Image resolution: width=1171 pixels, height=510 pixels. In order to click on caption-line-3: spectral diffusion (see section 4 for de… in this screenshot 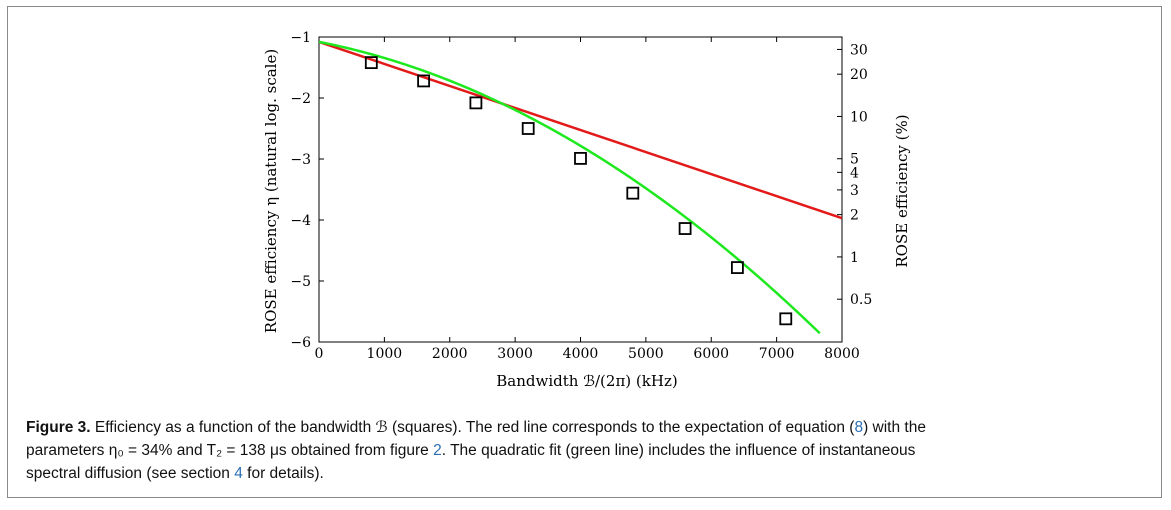, I will do `click(586, 473)`.